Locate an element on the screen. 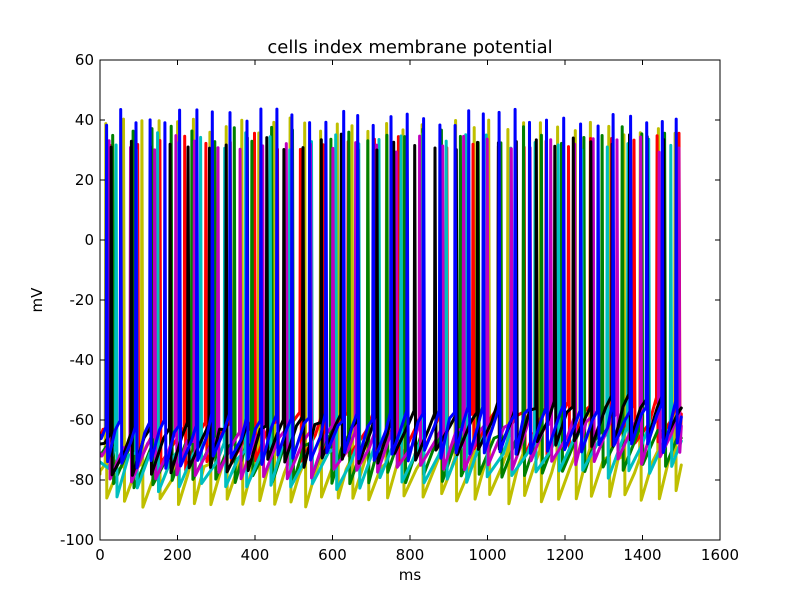  y-tick-label: -80 is located at coordinates (82, 480).